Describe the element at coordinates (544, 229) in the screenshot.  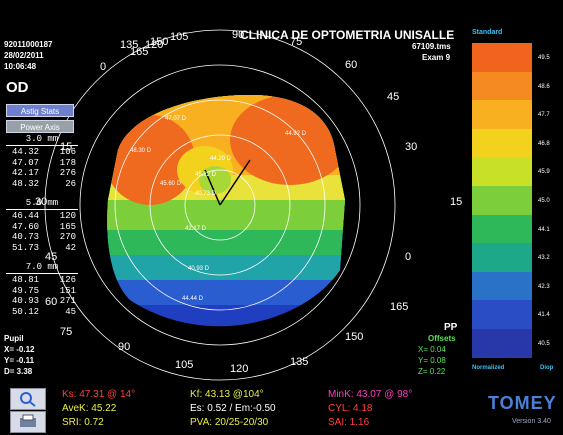
I see `scale-value: 44.1` at that location.